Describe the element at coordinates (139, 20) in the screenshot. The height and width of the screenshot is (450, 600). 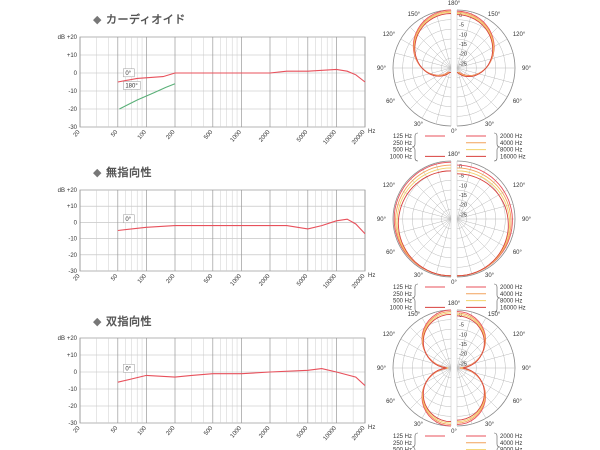
I see `section-title-cardioid: ◆ カーディオイド` at that location.